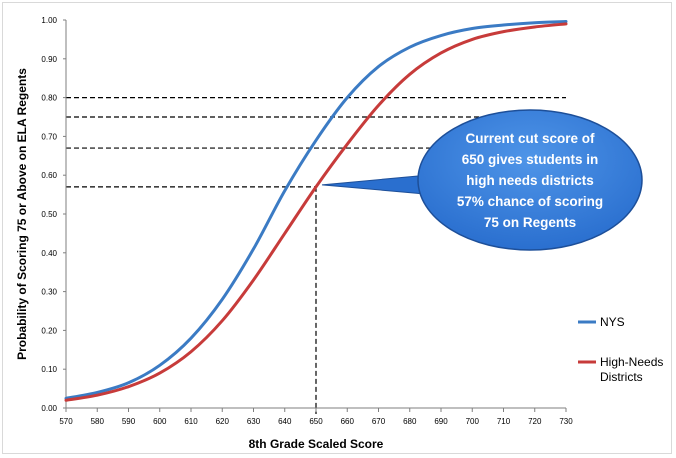  I want to click on callout-bubble, so click(530, 180).